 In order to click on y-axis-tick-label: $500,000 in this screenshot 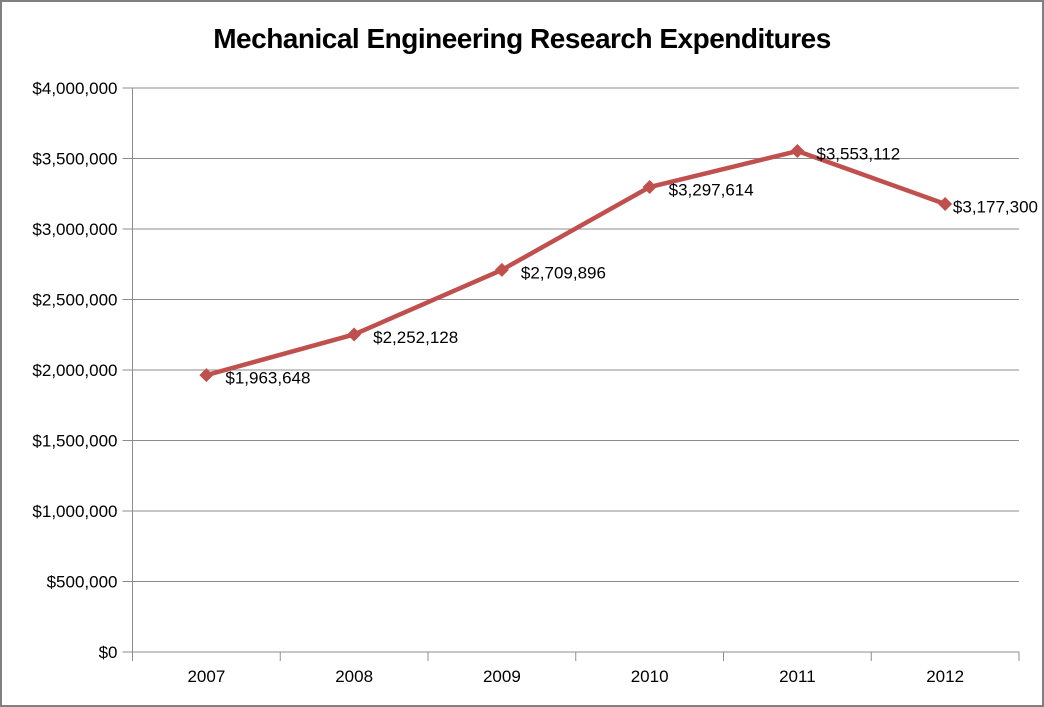, I will do `click(82, 582)`.